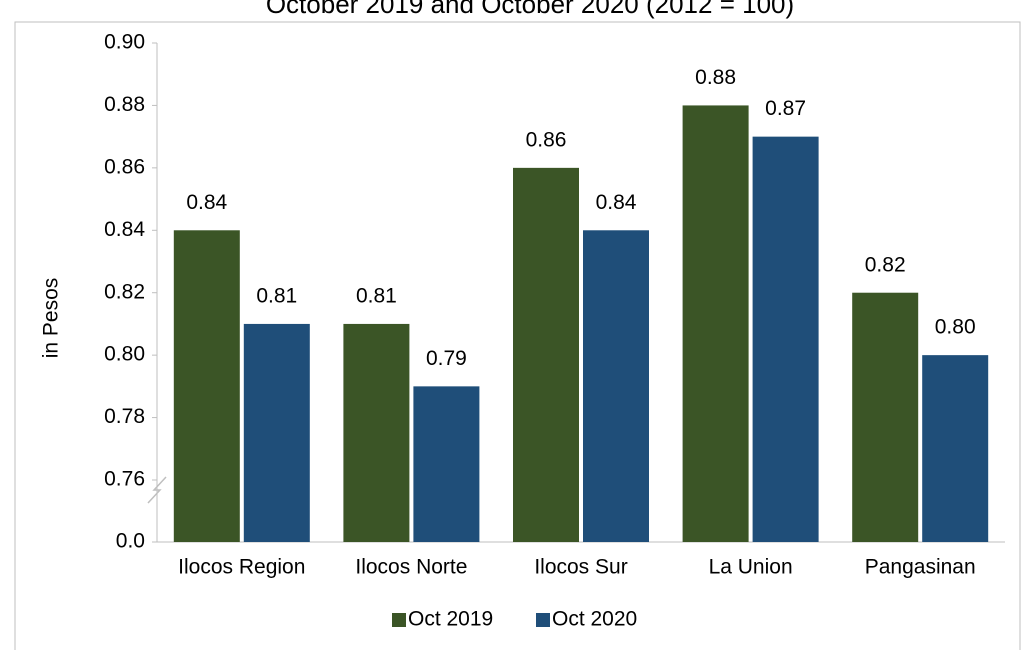 The width and height of the screenshot is (1027, 650). Describe the element at coordinates (241, 567) in the screenshot. I see `x-tick-label: Ilocos Region` at that location.